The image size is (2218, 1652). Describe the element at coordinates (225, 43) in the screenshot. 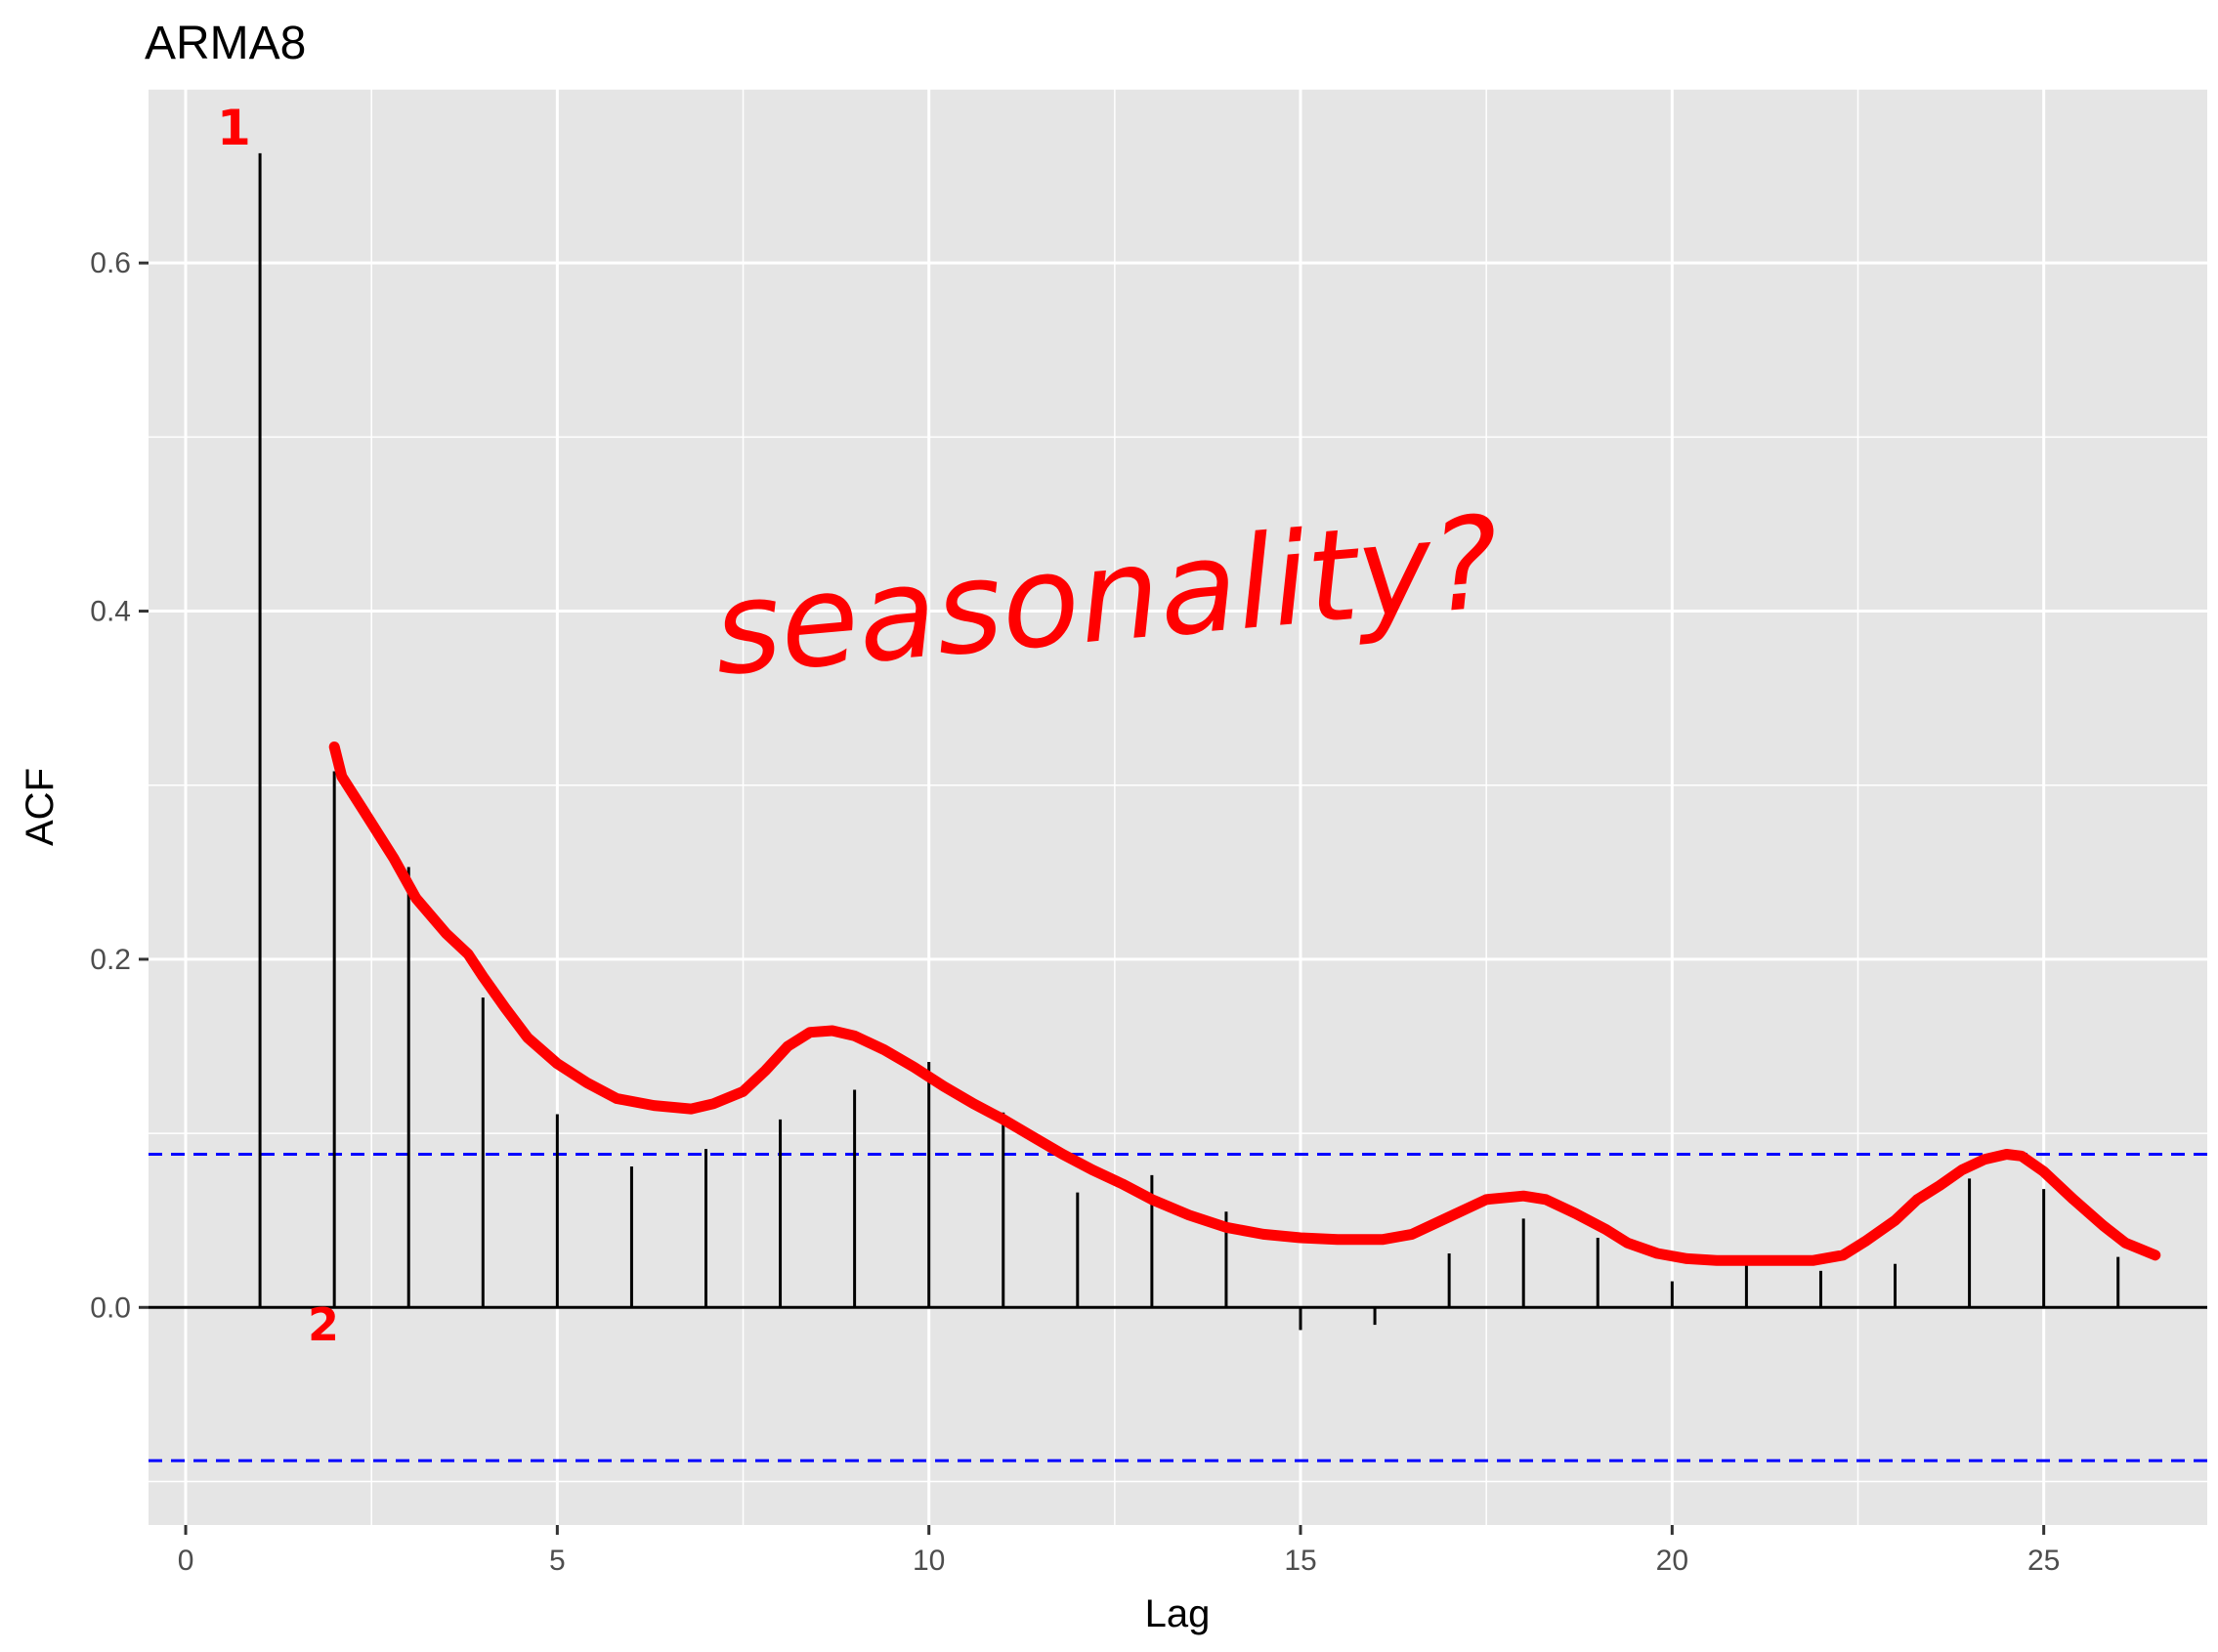

I see `chart-title: ARMA8` at that location.